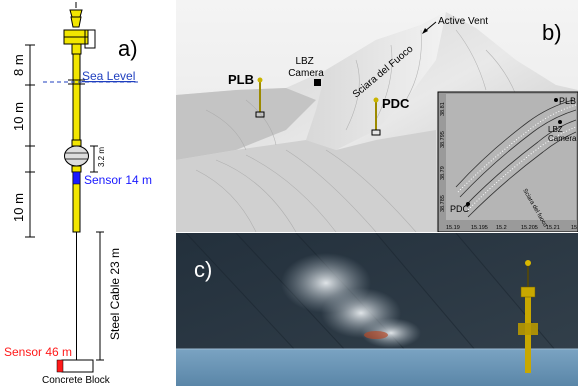  I want to click on inset-x-tick: 15.19, so click(453, 228).